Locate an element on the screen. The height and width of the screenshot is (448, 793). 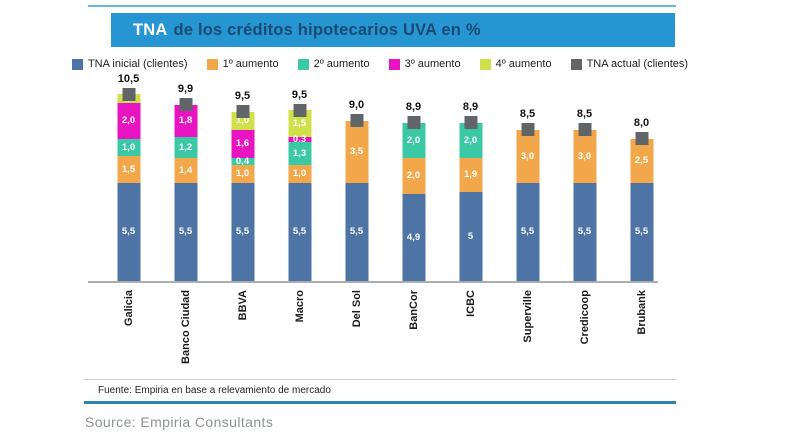
total-value-label: 9,9 is located at coordinates (185, 89).